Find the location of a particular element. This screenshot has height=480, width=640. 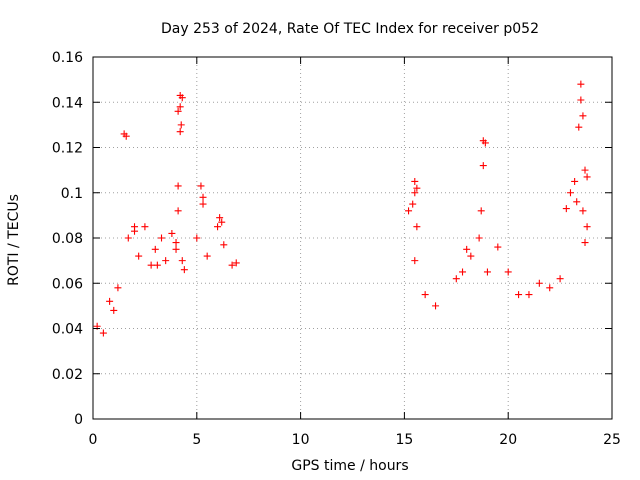

y-tick-label: 0.08 is located at coordinates (67, 239).